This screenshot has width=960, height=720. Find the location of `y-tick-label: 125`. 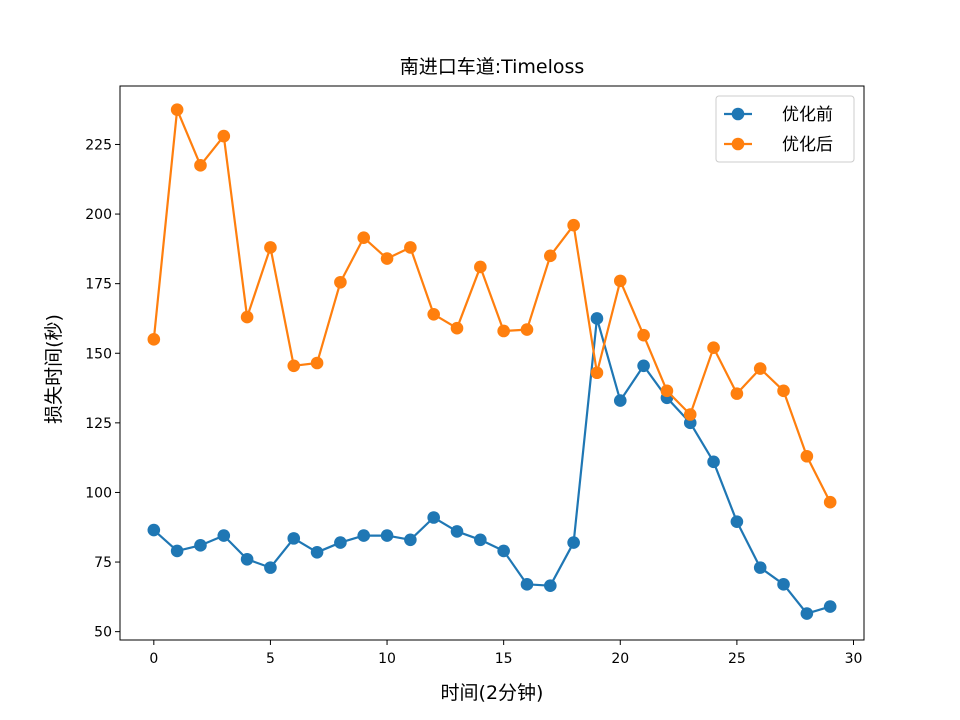

y-tick-label: 125 is located at coordinates (98, 424).